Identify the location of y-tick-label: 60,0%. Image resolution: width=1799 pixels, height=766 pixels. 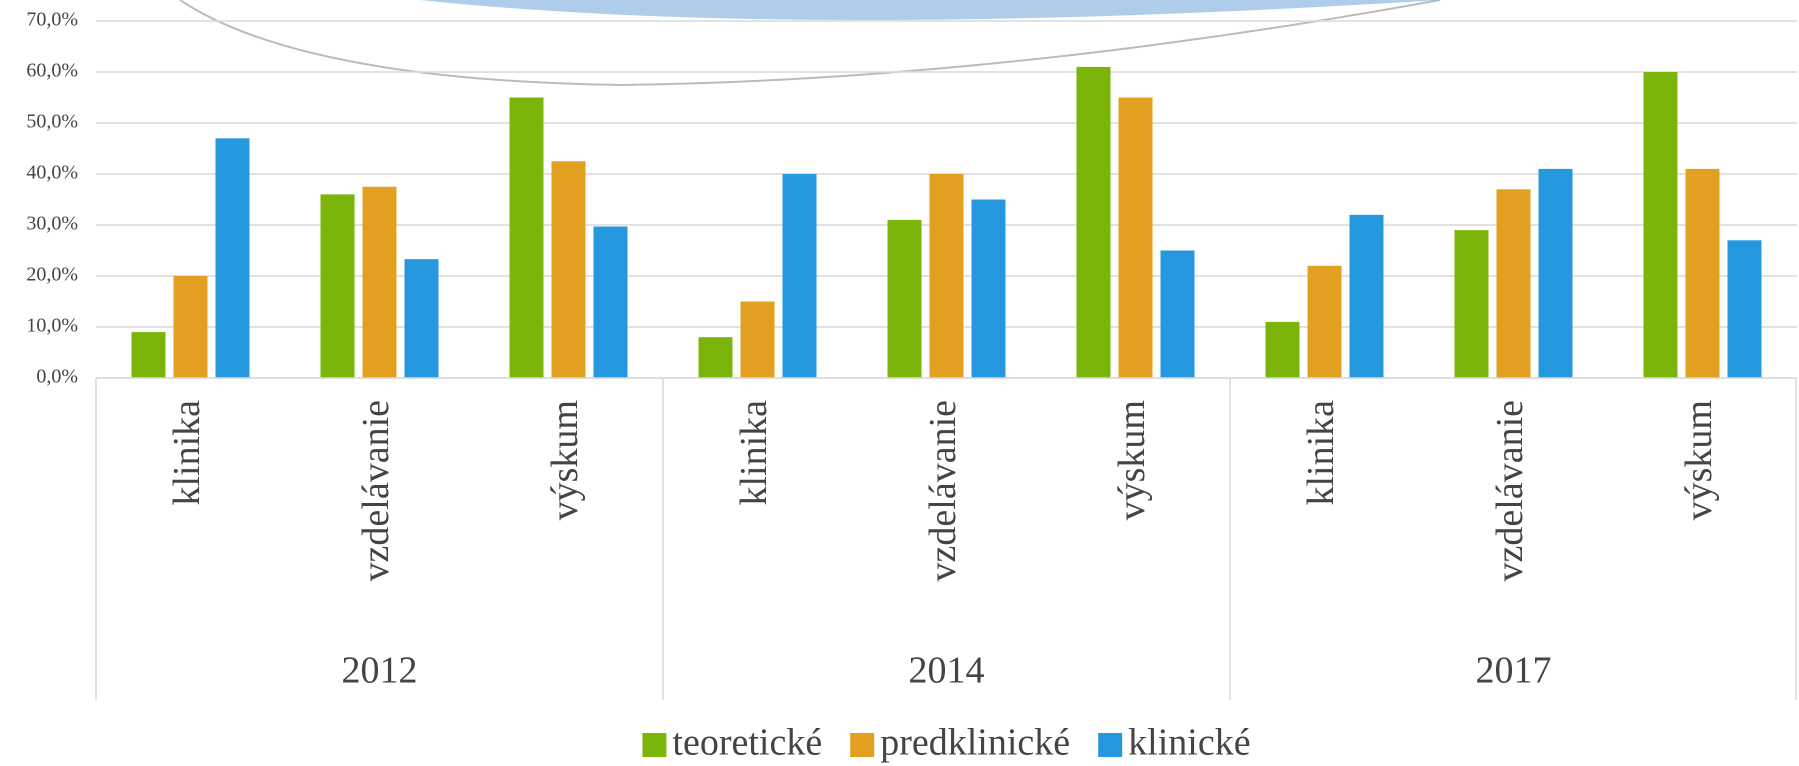
(52, 71).